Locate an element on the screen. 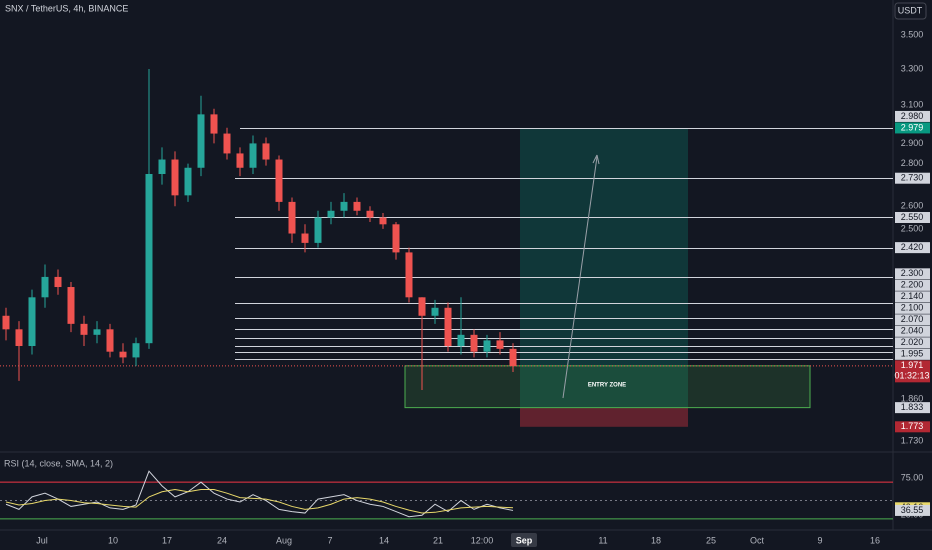 The width and height of the screenshot is (932, 550). profit-zone is located at coordinates (604, 267).